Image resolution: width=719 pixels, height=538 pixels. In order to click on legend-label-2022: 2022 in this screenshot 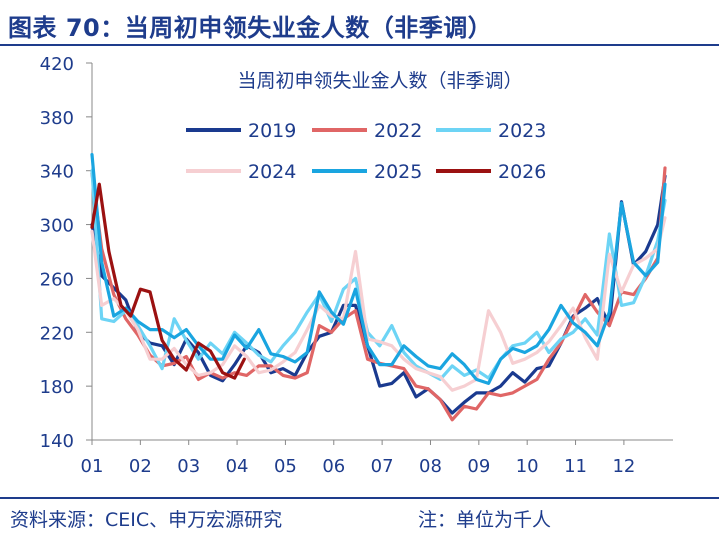, I will do `click(398, 131)`.